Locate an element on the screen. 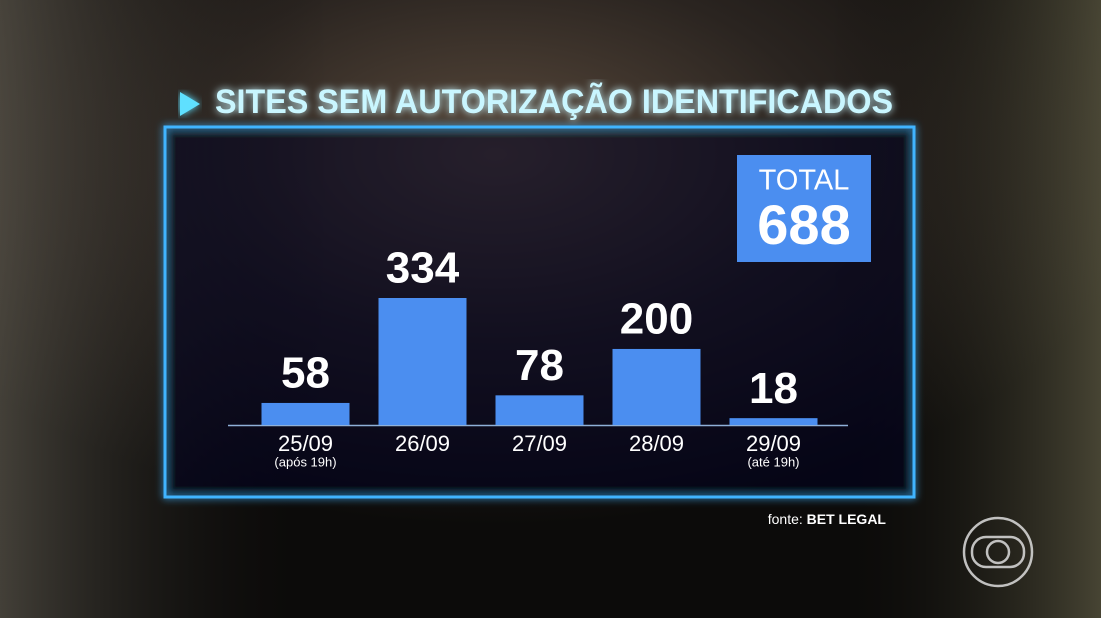  total-box is located at coordinates (804, 208).